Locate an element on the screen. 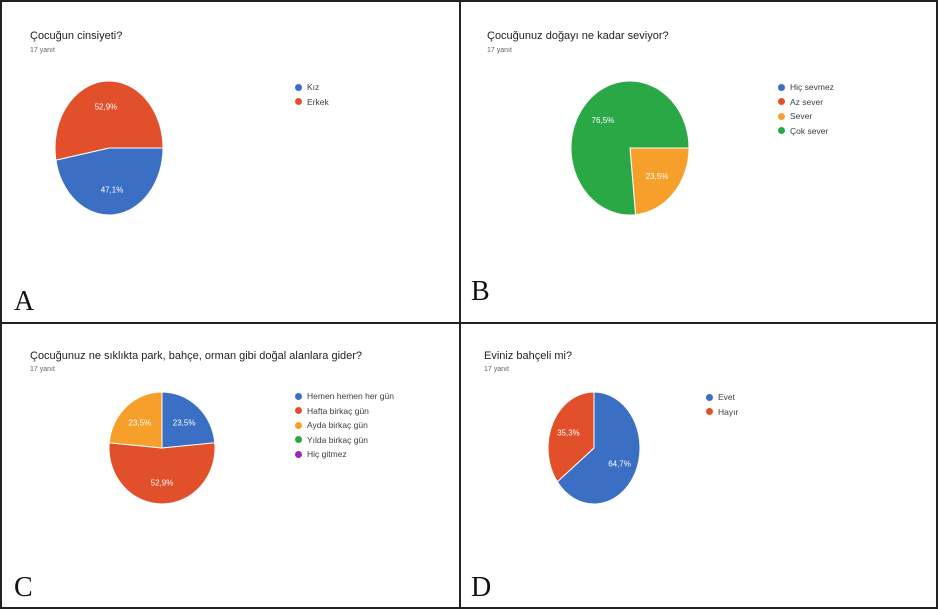  legend-item: Hiç gitmez is located at coordinates (344, 454).